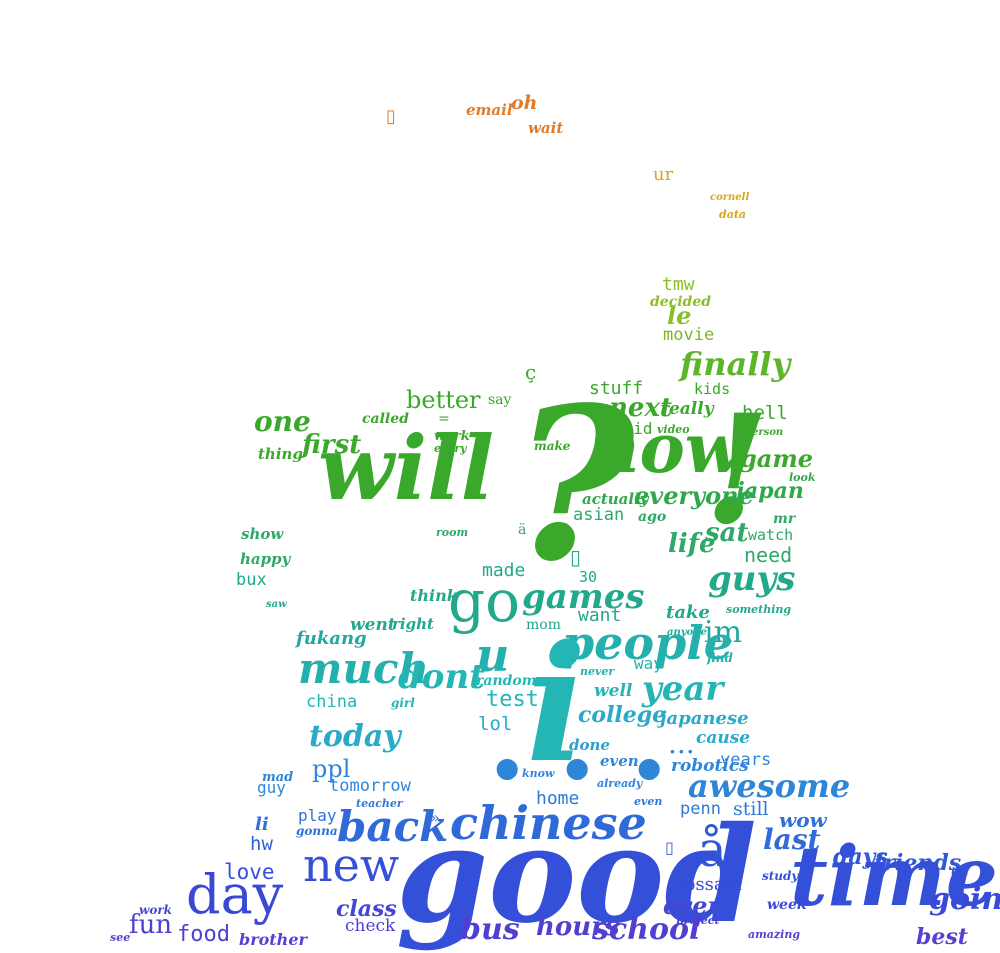 The width and height of the screenshot is (1000, 953). What do you see at coordinates (450, 448) in the screenshot?
I see `word-every: every` at bounding box center [450, 448].